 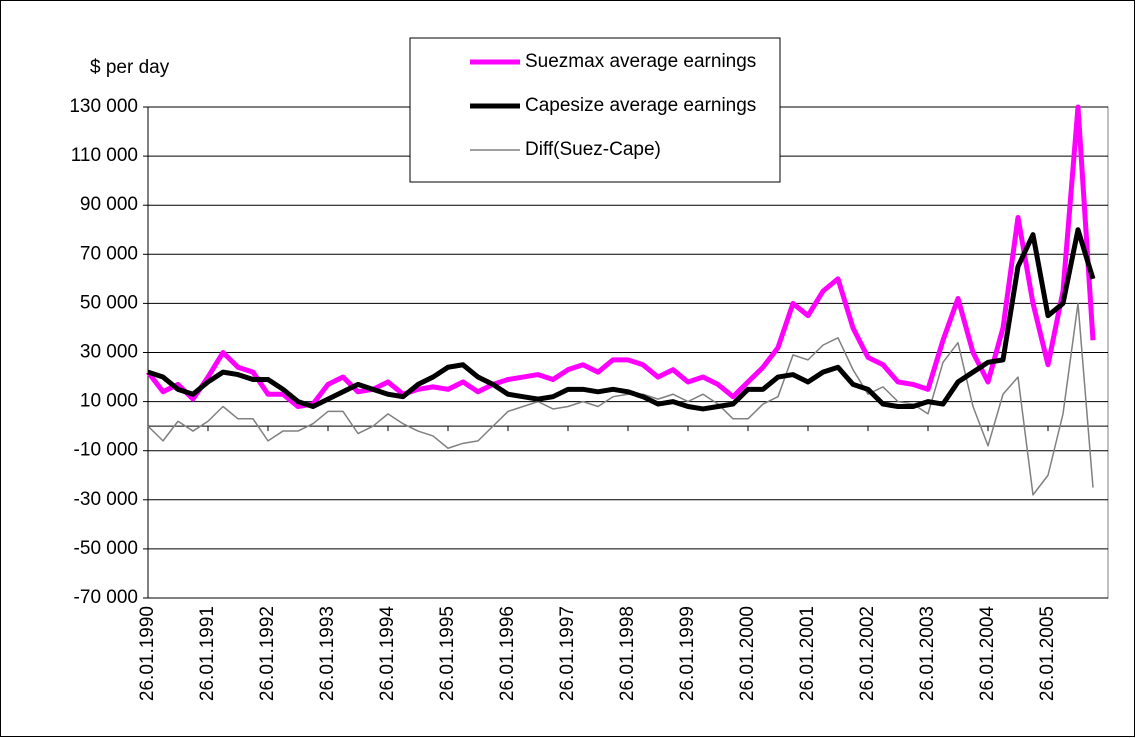 What do you see at coordinates (109, 352) in the screenshot?
I see `y-tick-label: 30 000` at bounding box center [109, 352].